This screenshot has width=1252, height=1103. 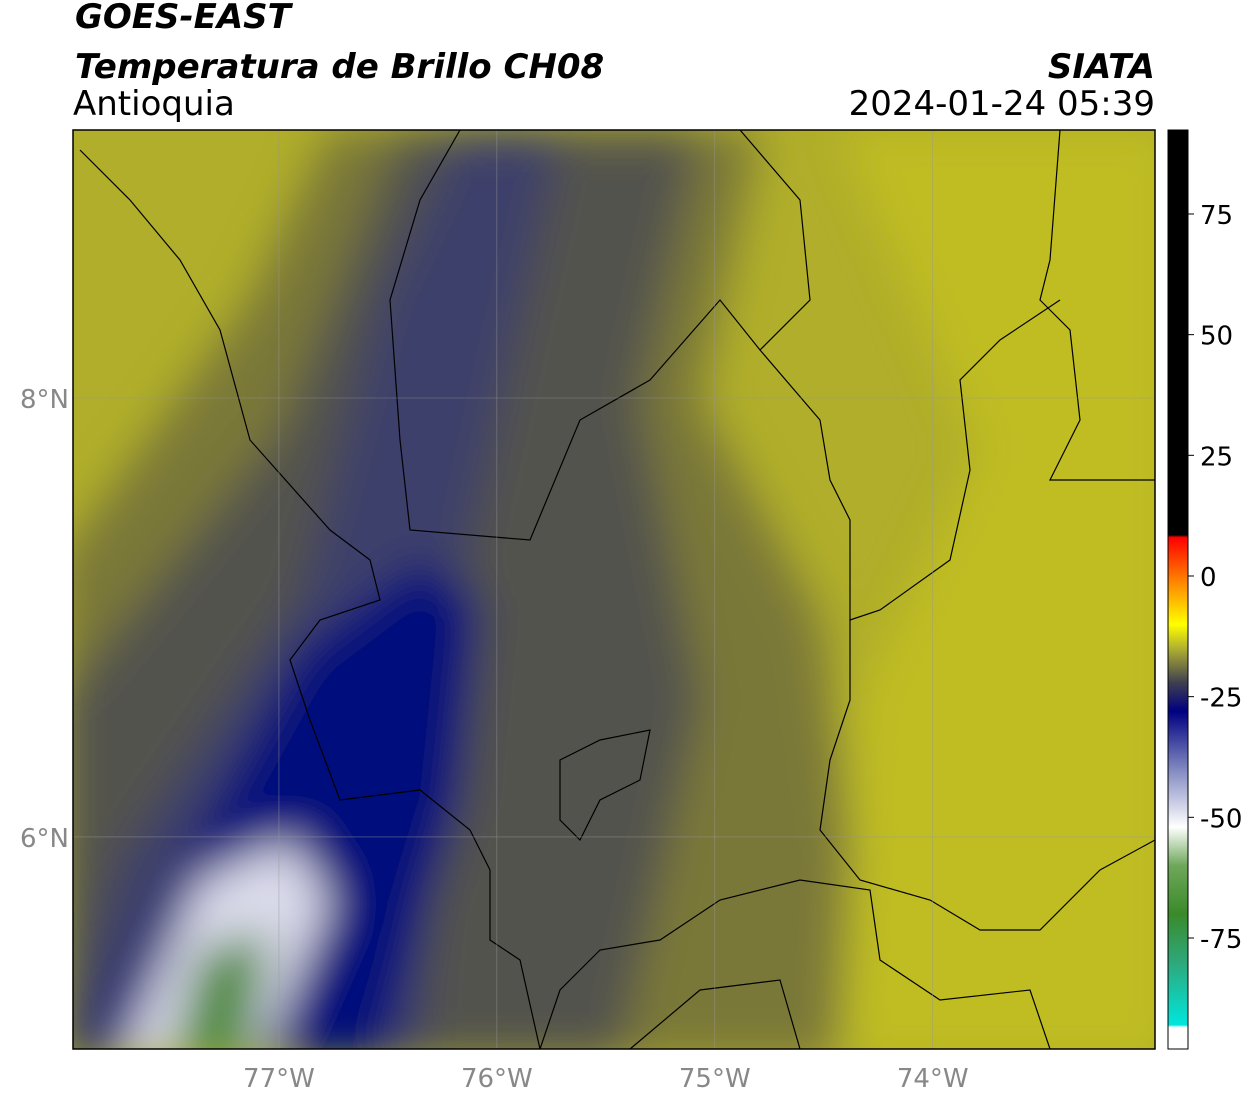 I want to click on x-tick-label: 77°W, so click(x=279, y=1079).